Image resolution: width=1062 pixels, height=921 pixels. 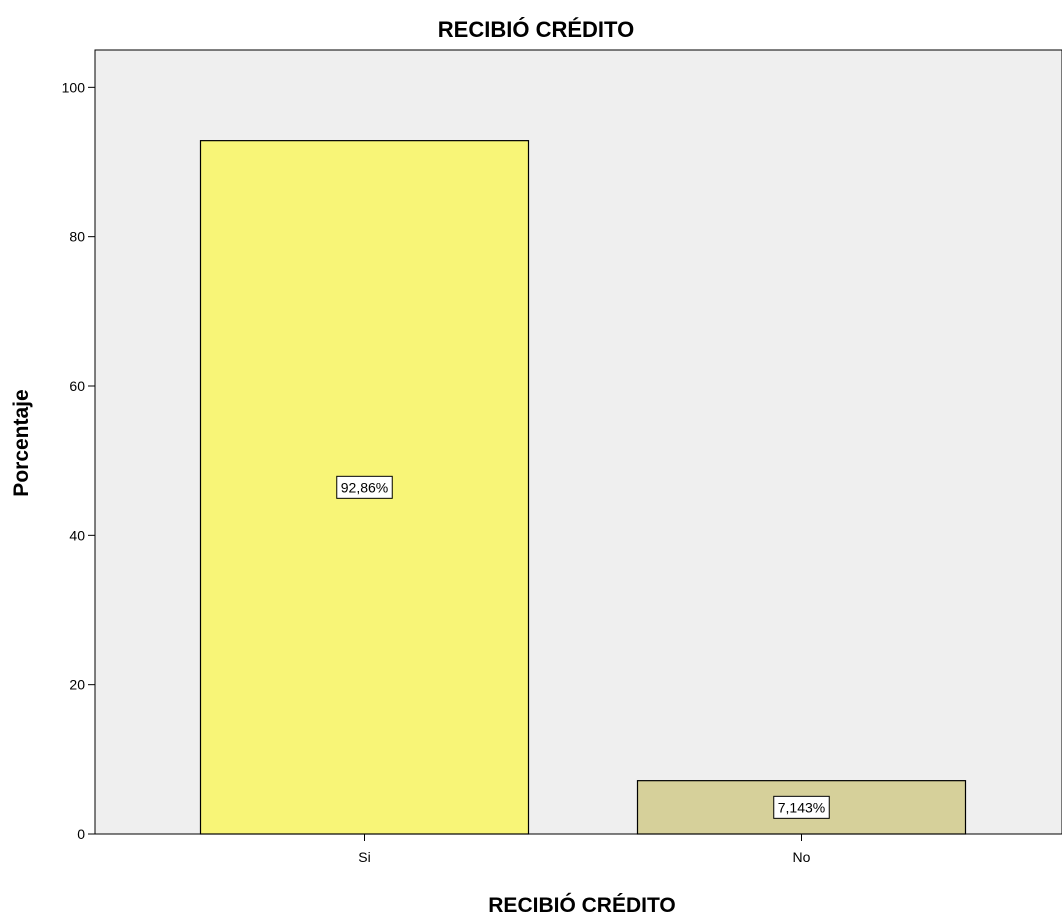 What do you see at coordinates (81, 834) in the screenshot?
I see `y-tick-label: 0` at bounding box center [81, 834].